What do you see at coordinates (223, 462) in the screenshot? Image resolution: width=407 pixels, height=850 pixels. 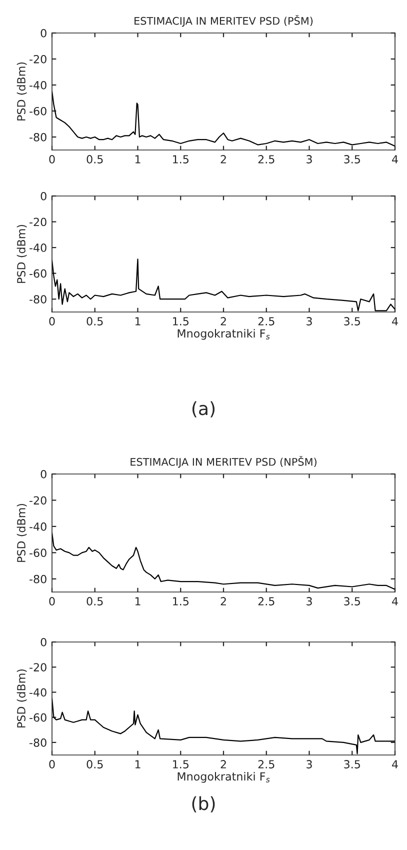 I see `chart-title: ESTIMACIJA IN MERITEV PSD (NPŠM)` at bounding box center [223, 462].